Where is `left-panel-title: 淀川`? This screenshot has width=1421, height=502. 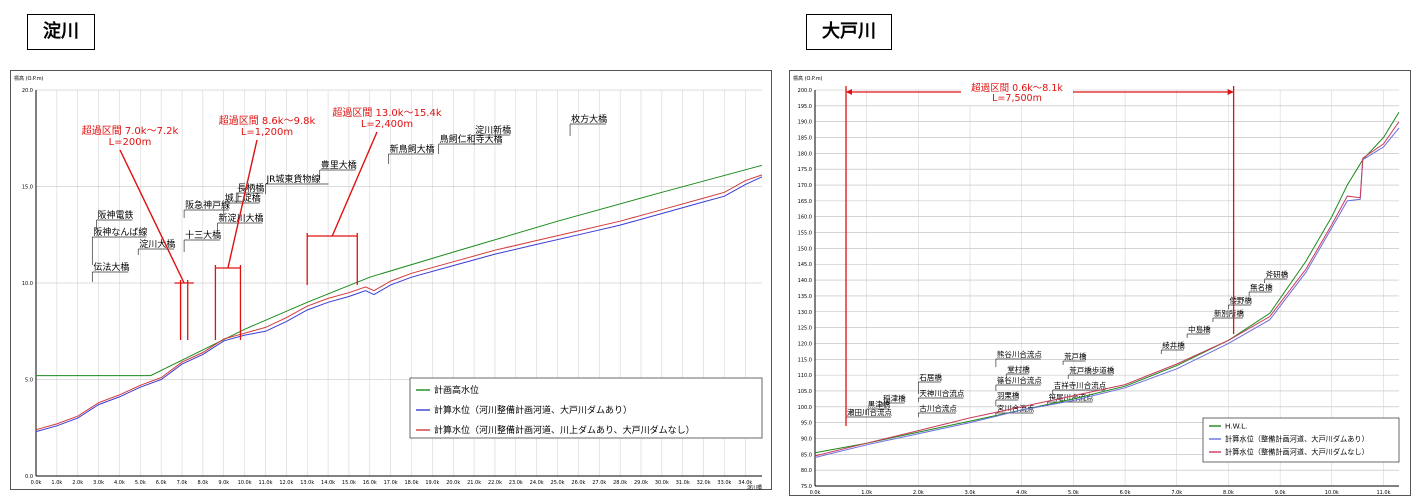
left-panel-title: 淀川 is located at coordinates (61, 32).